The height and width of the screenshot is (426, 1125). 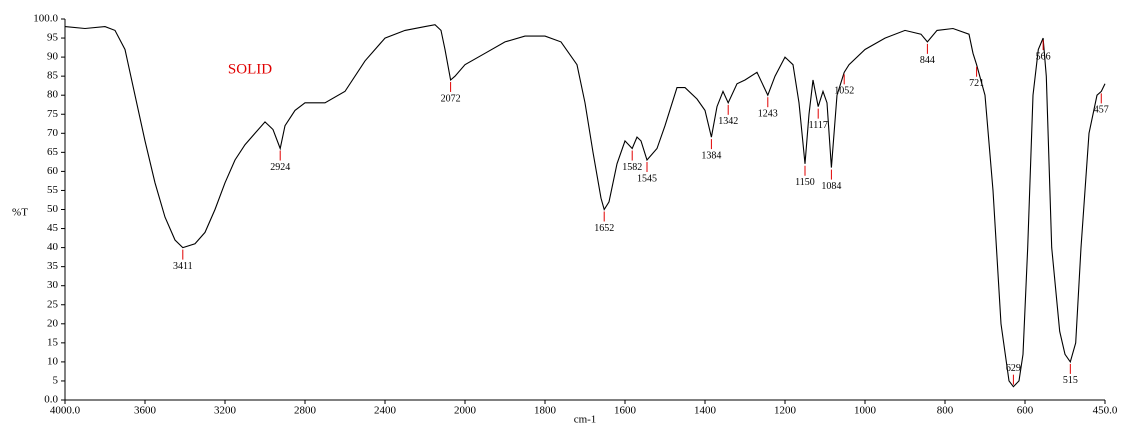 I want to click on y-tick-label: 35, so click(x=53, y=266).